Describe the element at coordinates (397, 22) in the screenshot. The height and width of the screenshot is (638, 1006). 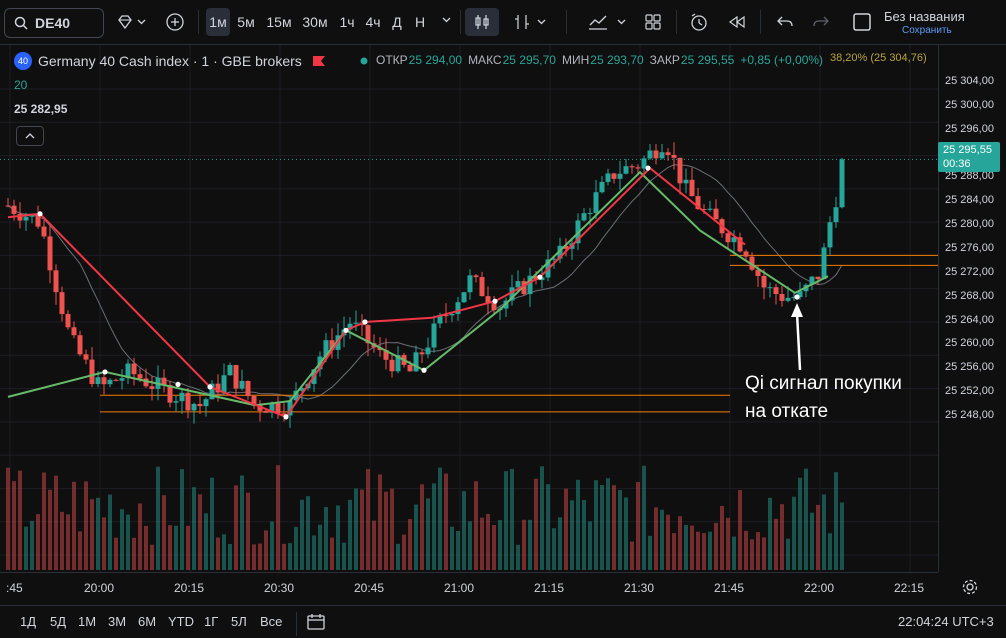
I see `interval-button-7: Д` at that location.